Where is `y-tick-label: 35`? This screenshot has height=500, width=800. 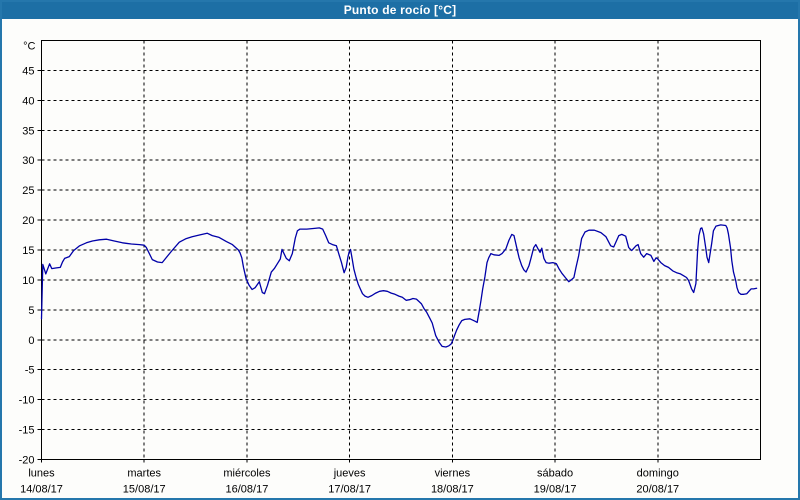
y-tick-label: 35 is located at coordinates (28, 131).